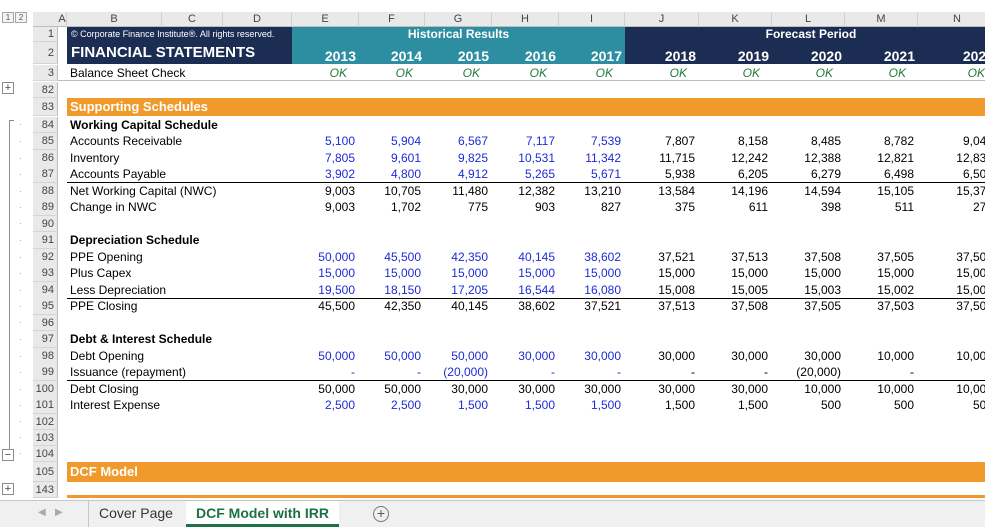 This screenshot has height=527, width=985. I want to click on cell-e98: 50,000, so click(336, 356).